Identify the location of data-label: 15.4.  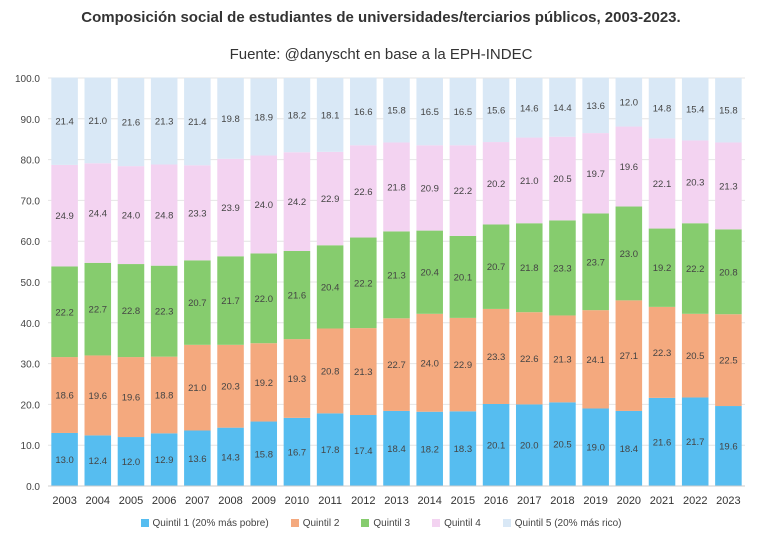
(695, 110).